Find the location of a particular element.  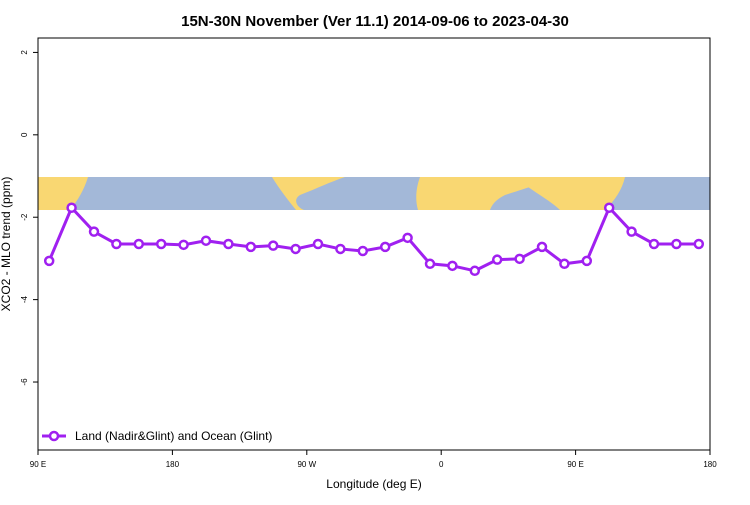

legend: Land (Nadir&Glint) and Ocean (Glint) is located at coordinates (157, 436).